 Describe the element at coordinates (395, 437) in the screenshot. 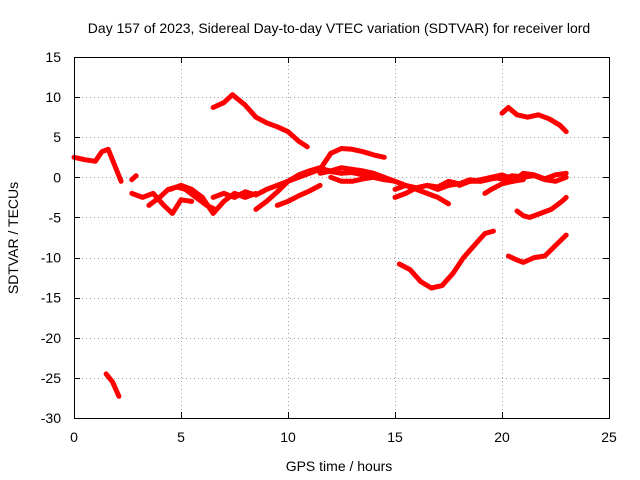

I see `x-tick-label: 15` at that location.